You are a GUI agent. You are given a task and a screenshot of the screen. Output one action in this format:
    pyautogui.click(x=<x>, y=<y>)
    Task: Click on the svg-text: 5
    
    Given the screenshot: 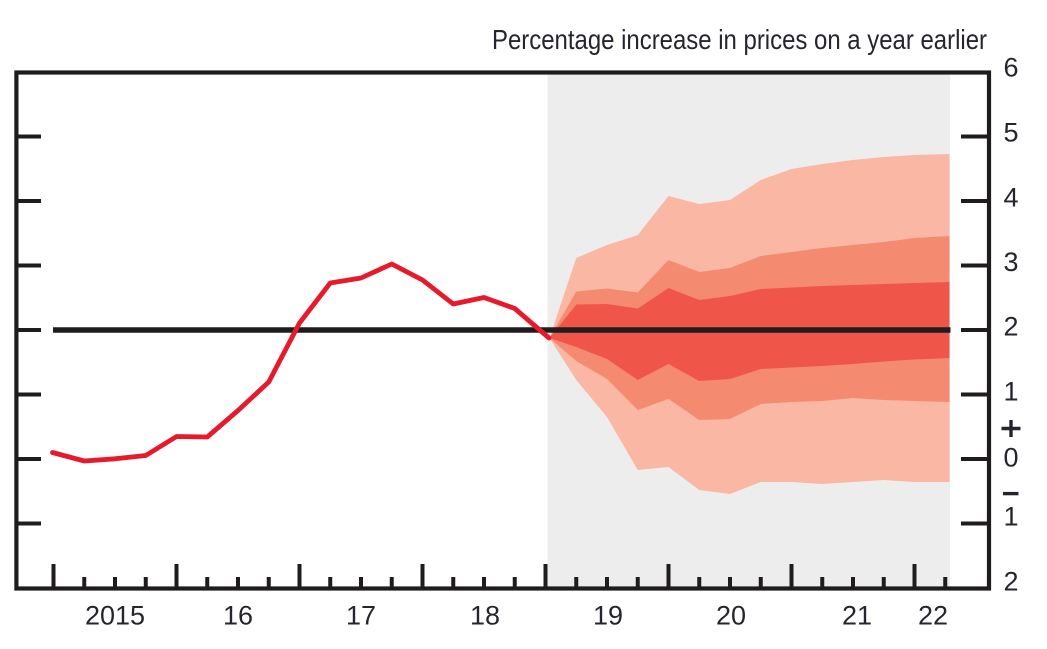 What is the action you would take?
    pyautogui.click(x=1010, y=133)
    